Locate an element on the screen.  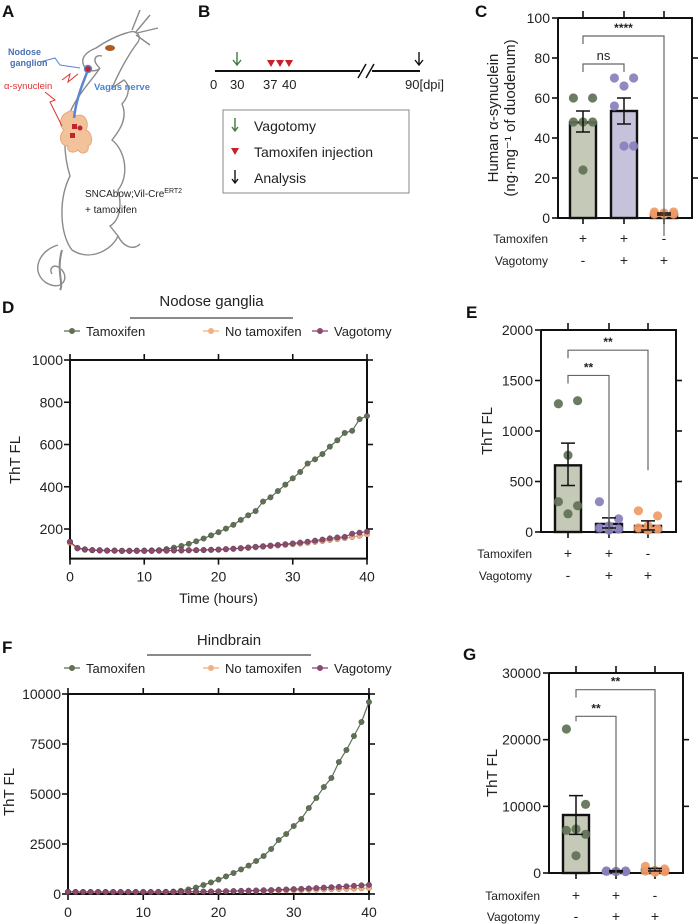
x-axis-label: Time (hours) is located at coordinates (218, 598).